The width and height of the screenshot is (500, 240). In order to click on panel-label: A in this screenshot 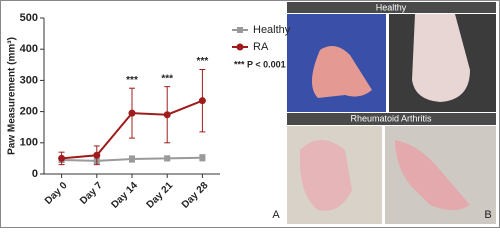, I will do `click(276, 215)`.